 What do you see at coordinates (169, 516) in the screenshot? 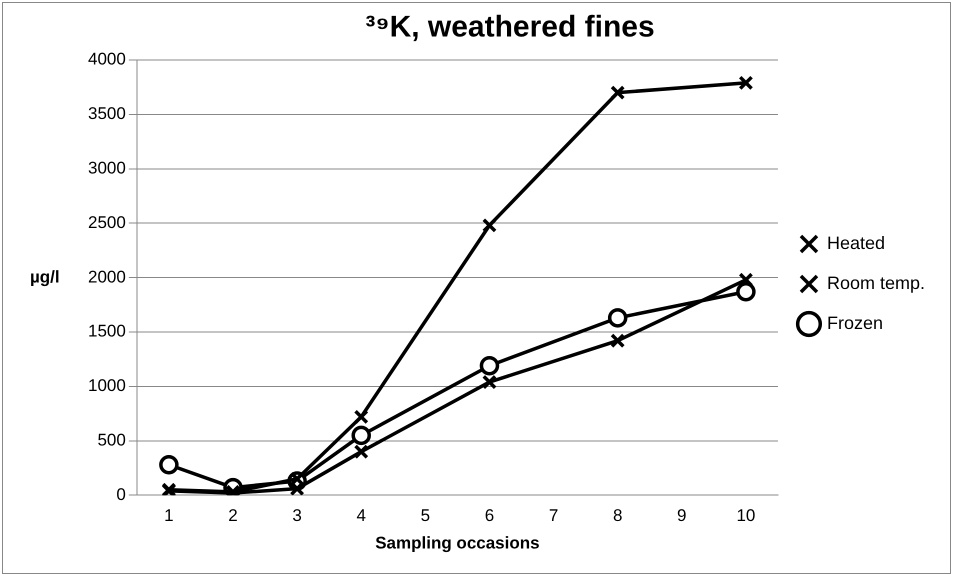
I see `x-tick-label: 1` at bounding box center [169, 516].